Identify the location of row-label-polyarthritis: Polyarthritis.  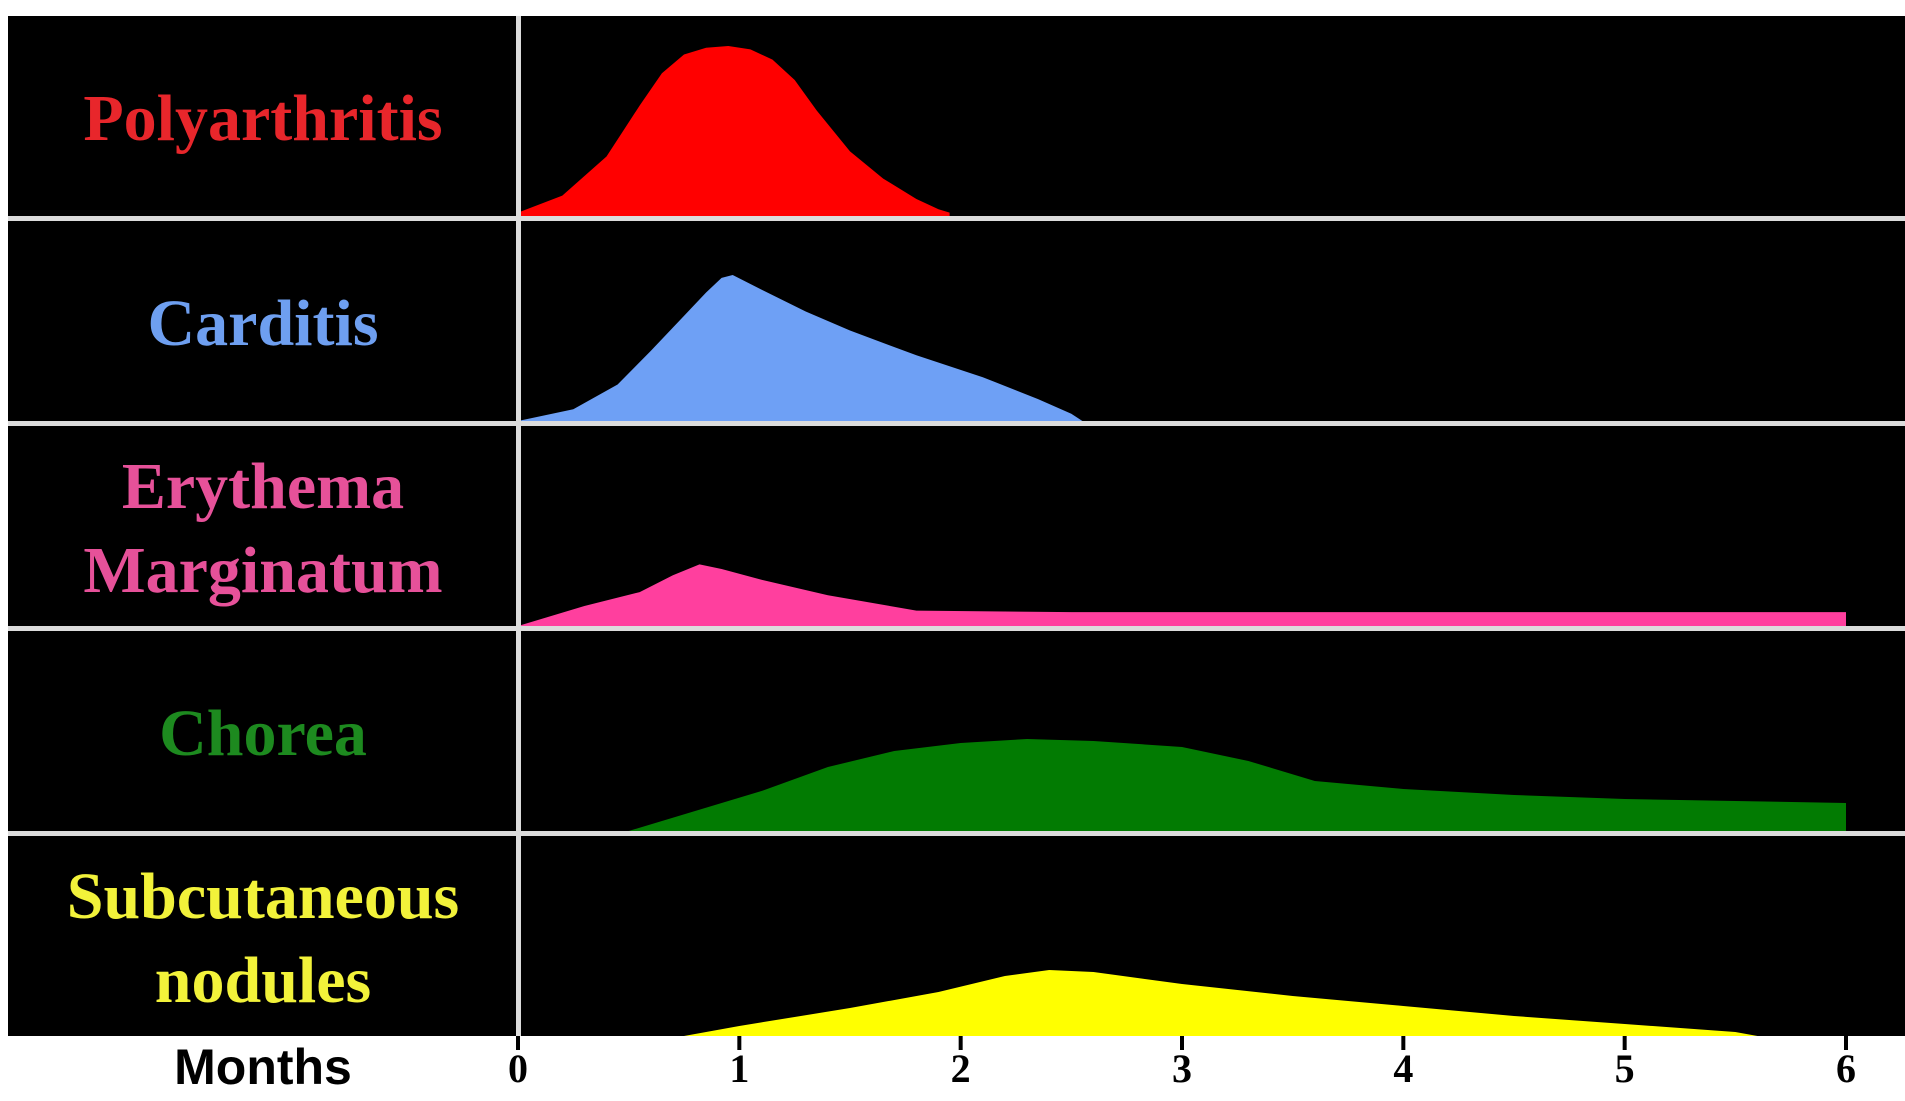
(262, 118).